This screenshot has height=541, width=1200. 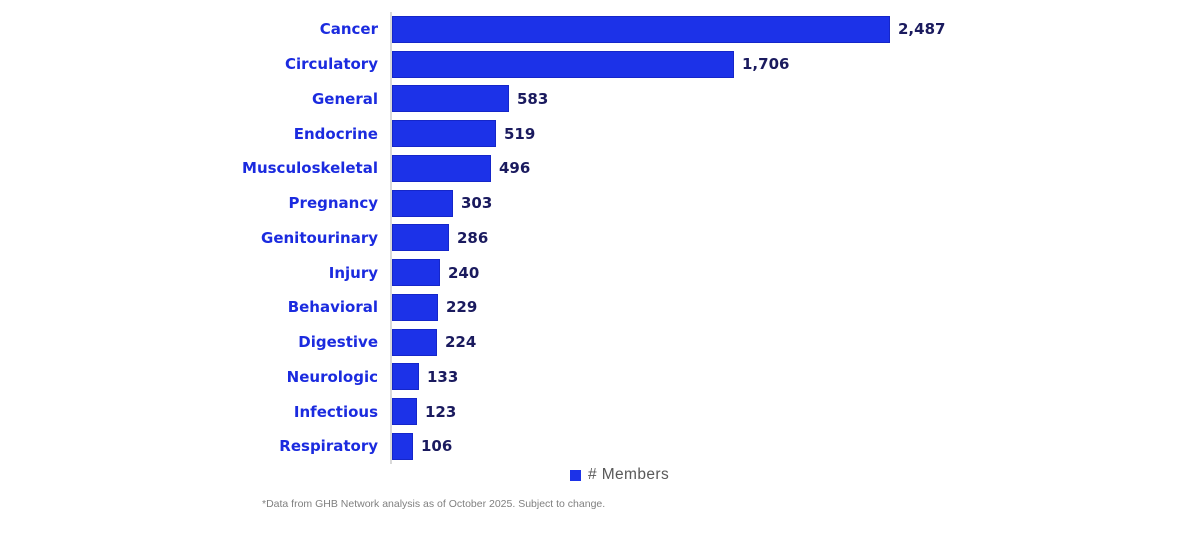 I want to click on category-label: Neurologic, so click(x=332, y=376).